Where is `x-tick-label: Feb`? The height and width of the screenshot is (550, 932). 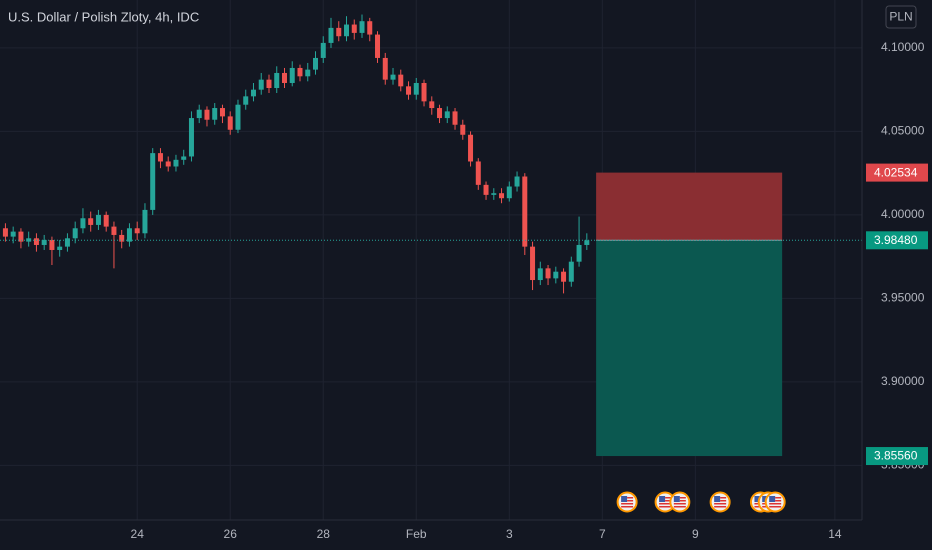 x-tick-label: Feb is located at coordinates (416, 534).